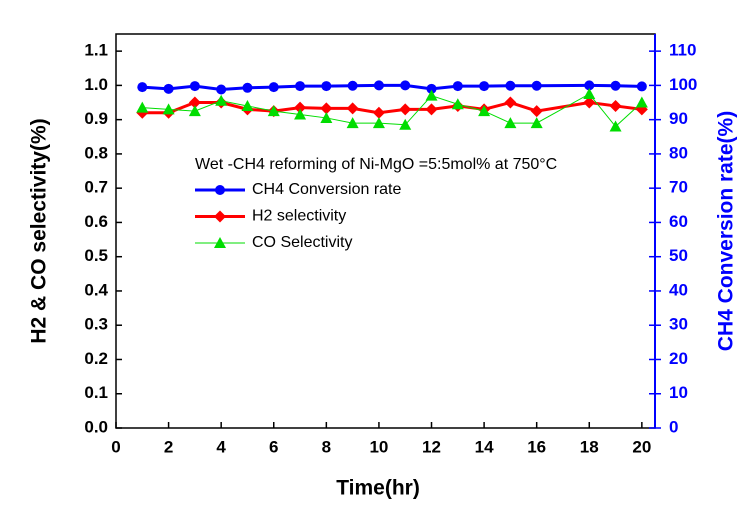 Image resolution: width=750 pixels, height=525 pixels. I want to click on y2-tick-label: 80, so click(678, 152).